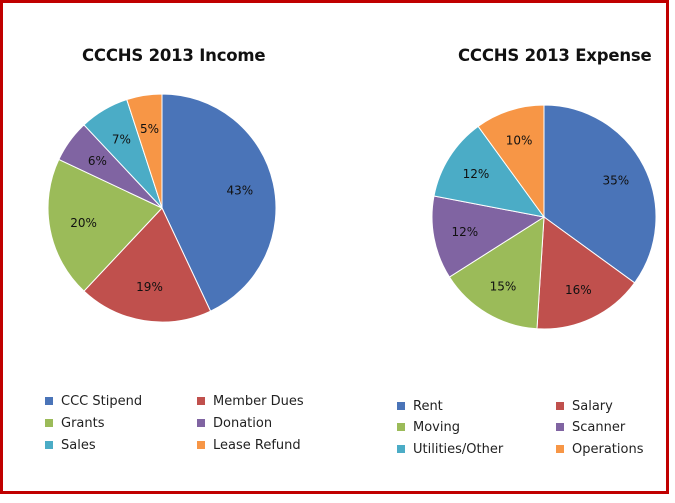 The height and width of the screenshot is (503, 675). Describe the element at coordinates (578, 290) in the screenshot. I see `slice-label-salary: 16%` at that location.